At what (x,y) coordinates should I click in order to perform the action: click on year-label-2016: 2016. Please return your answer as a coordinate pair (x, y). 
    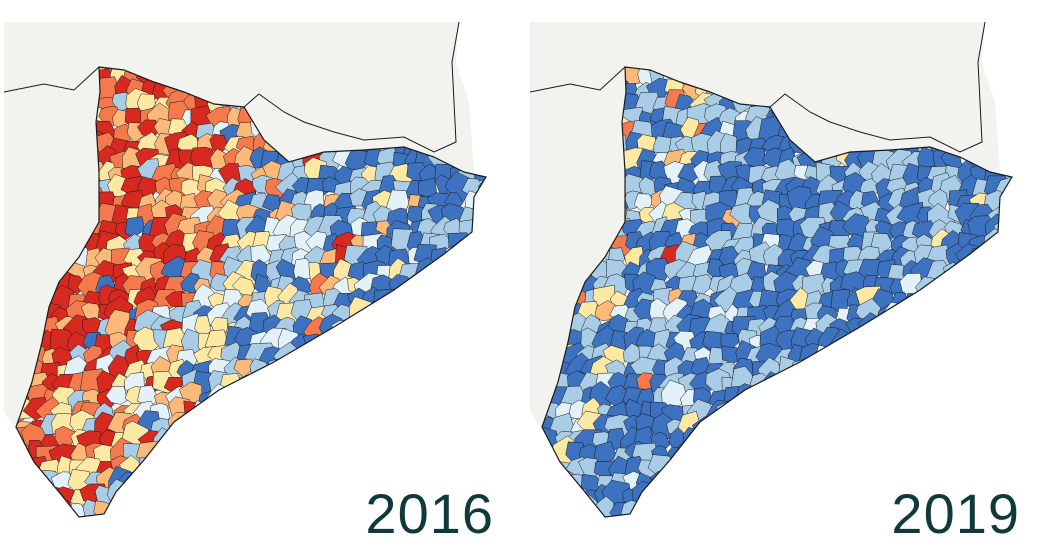
    Looking at the image, I should click on (429, 513).